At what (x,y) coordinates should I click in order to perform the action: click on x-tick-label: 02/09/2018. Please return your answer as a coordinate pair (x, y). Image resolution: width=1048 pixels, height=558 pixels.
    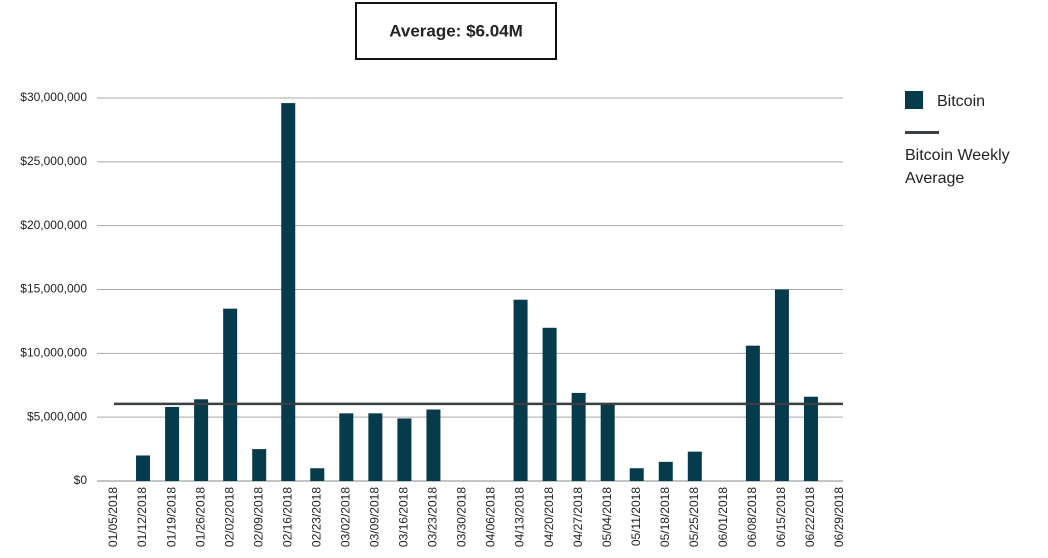
    Looking at the image, I should click on (258, 517).